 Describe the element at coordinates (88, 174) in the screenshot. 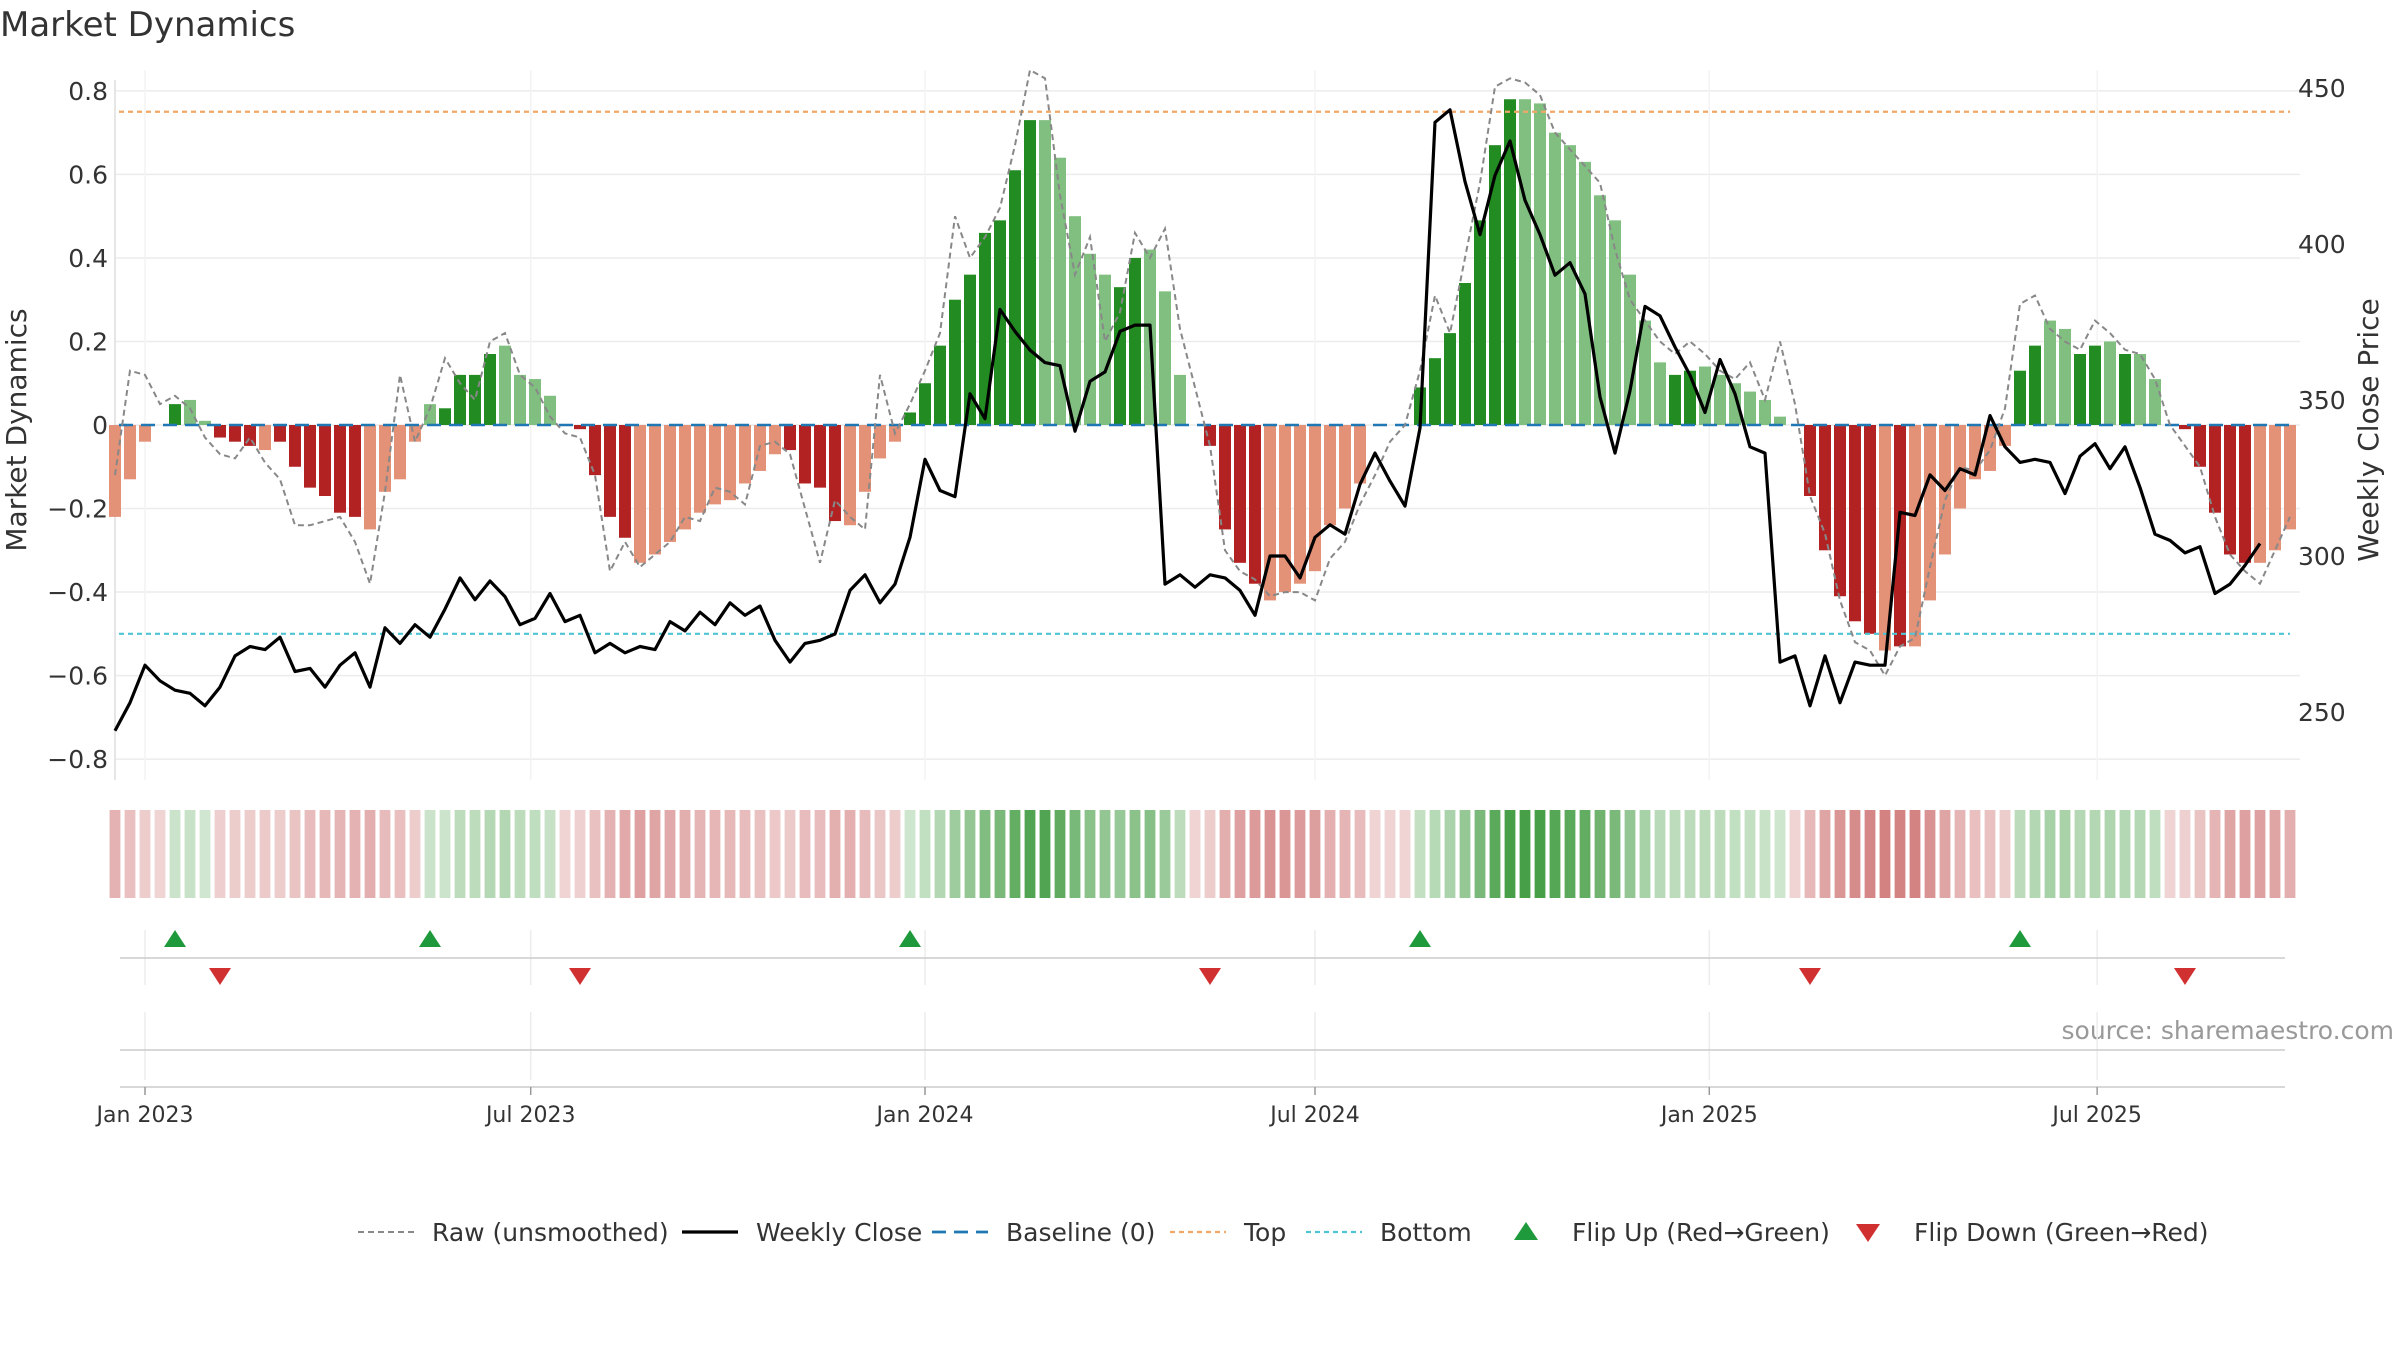

I see `y-tick-label: 0.6` at that location.